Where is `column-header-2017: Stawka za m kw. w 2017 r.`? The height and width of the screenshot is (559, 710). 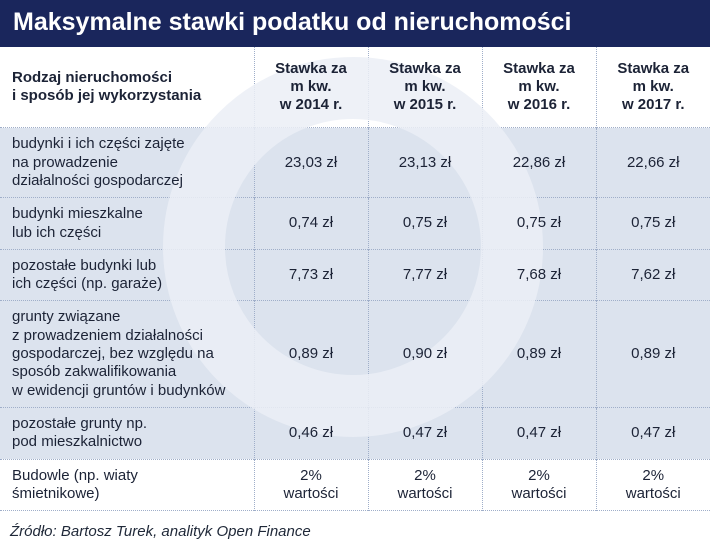 column-header-2017: Stawka za m kw. w 2017 r. is located at coordinates (652, 87).